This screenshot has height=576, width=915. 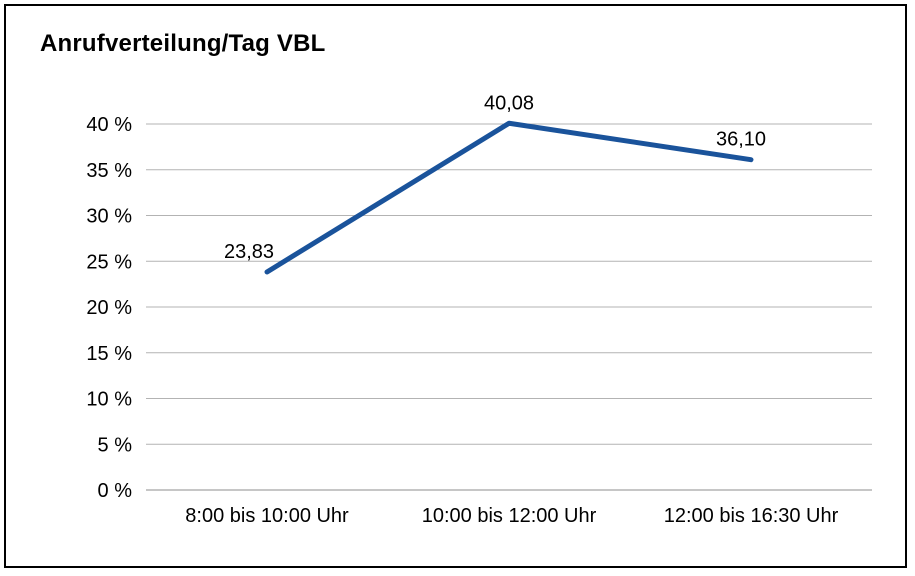 I want to click on data-label: 23,83, so click(x=249, y=252).